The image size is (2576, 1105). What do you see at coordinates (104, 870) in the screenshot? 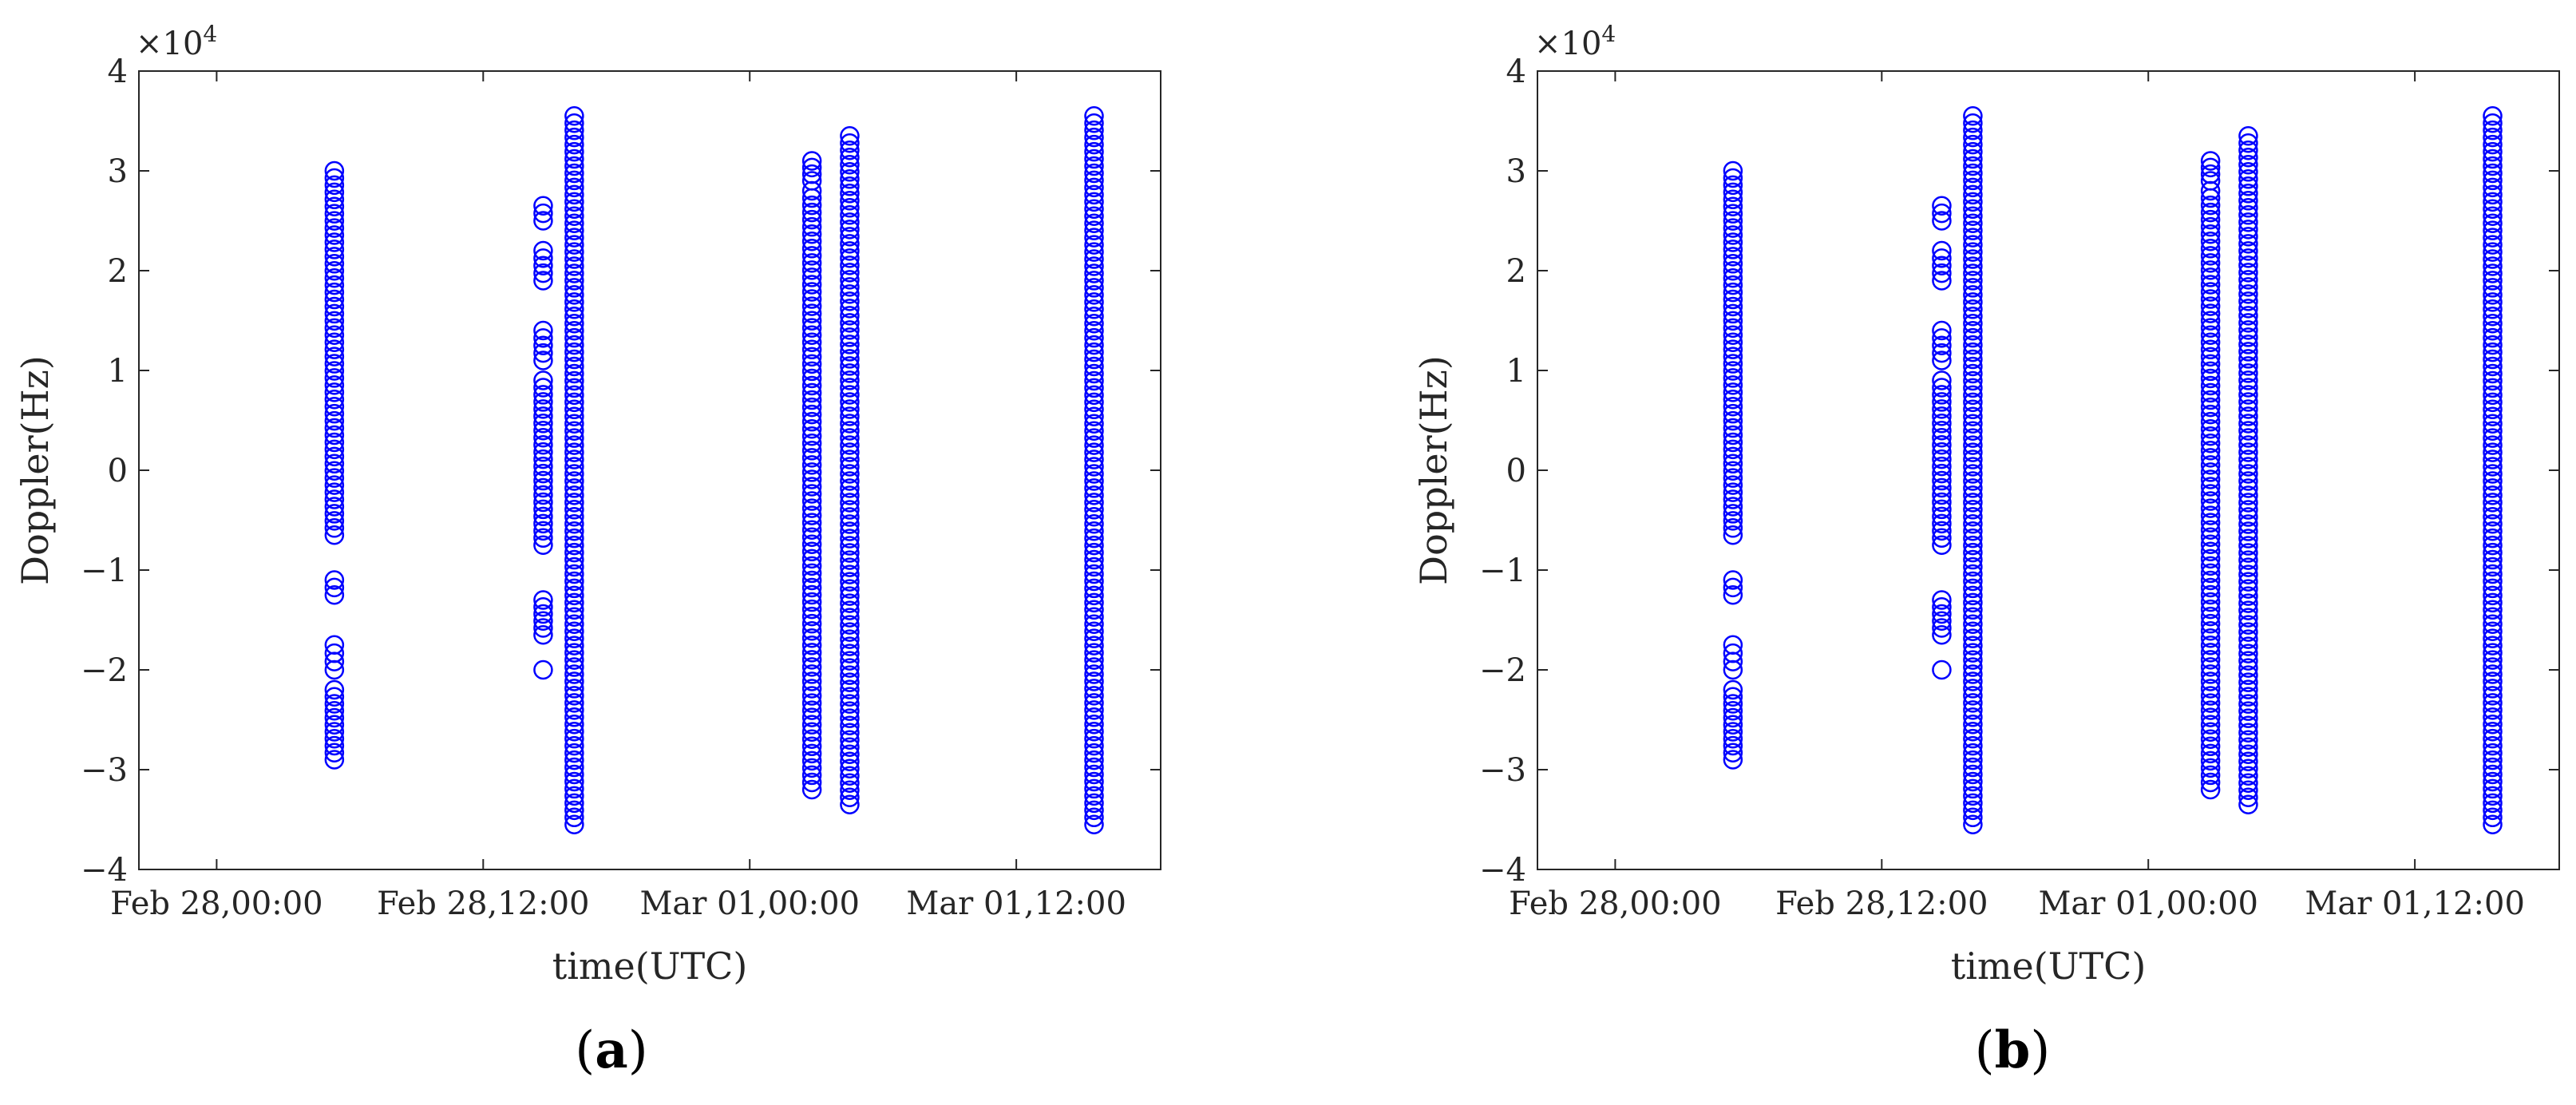
I see `y-tick-label: −4` at bounding box center [104, 870].